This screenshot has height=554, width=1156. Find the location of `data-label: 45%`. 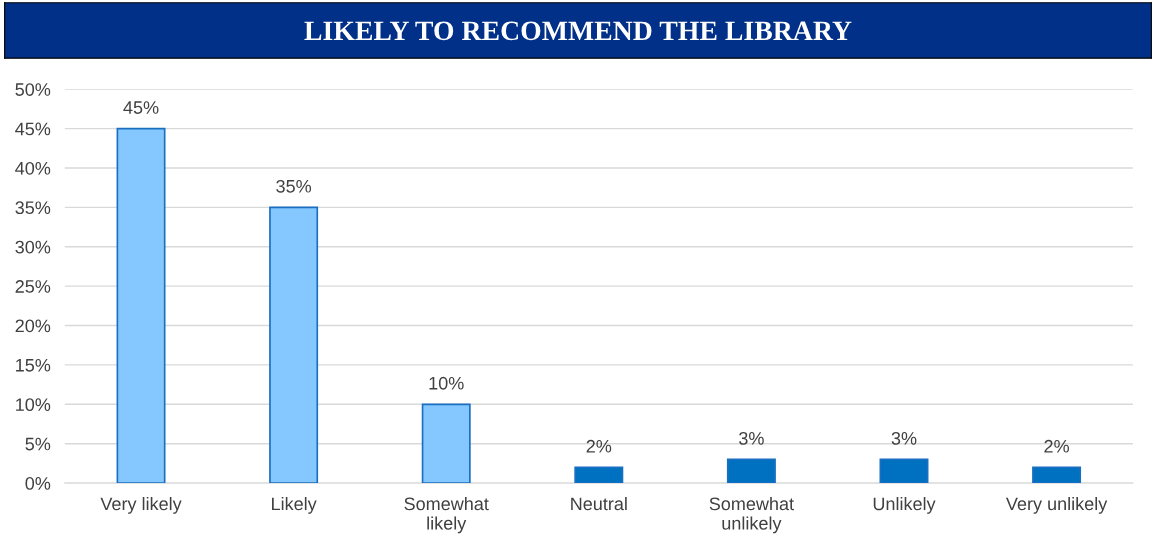

data-label: 45% is located at coordinates (141, 107).